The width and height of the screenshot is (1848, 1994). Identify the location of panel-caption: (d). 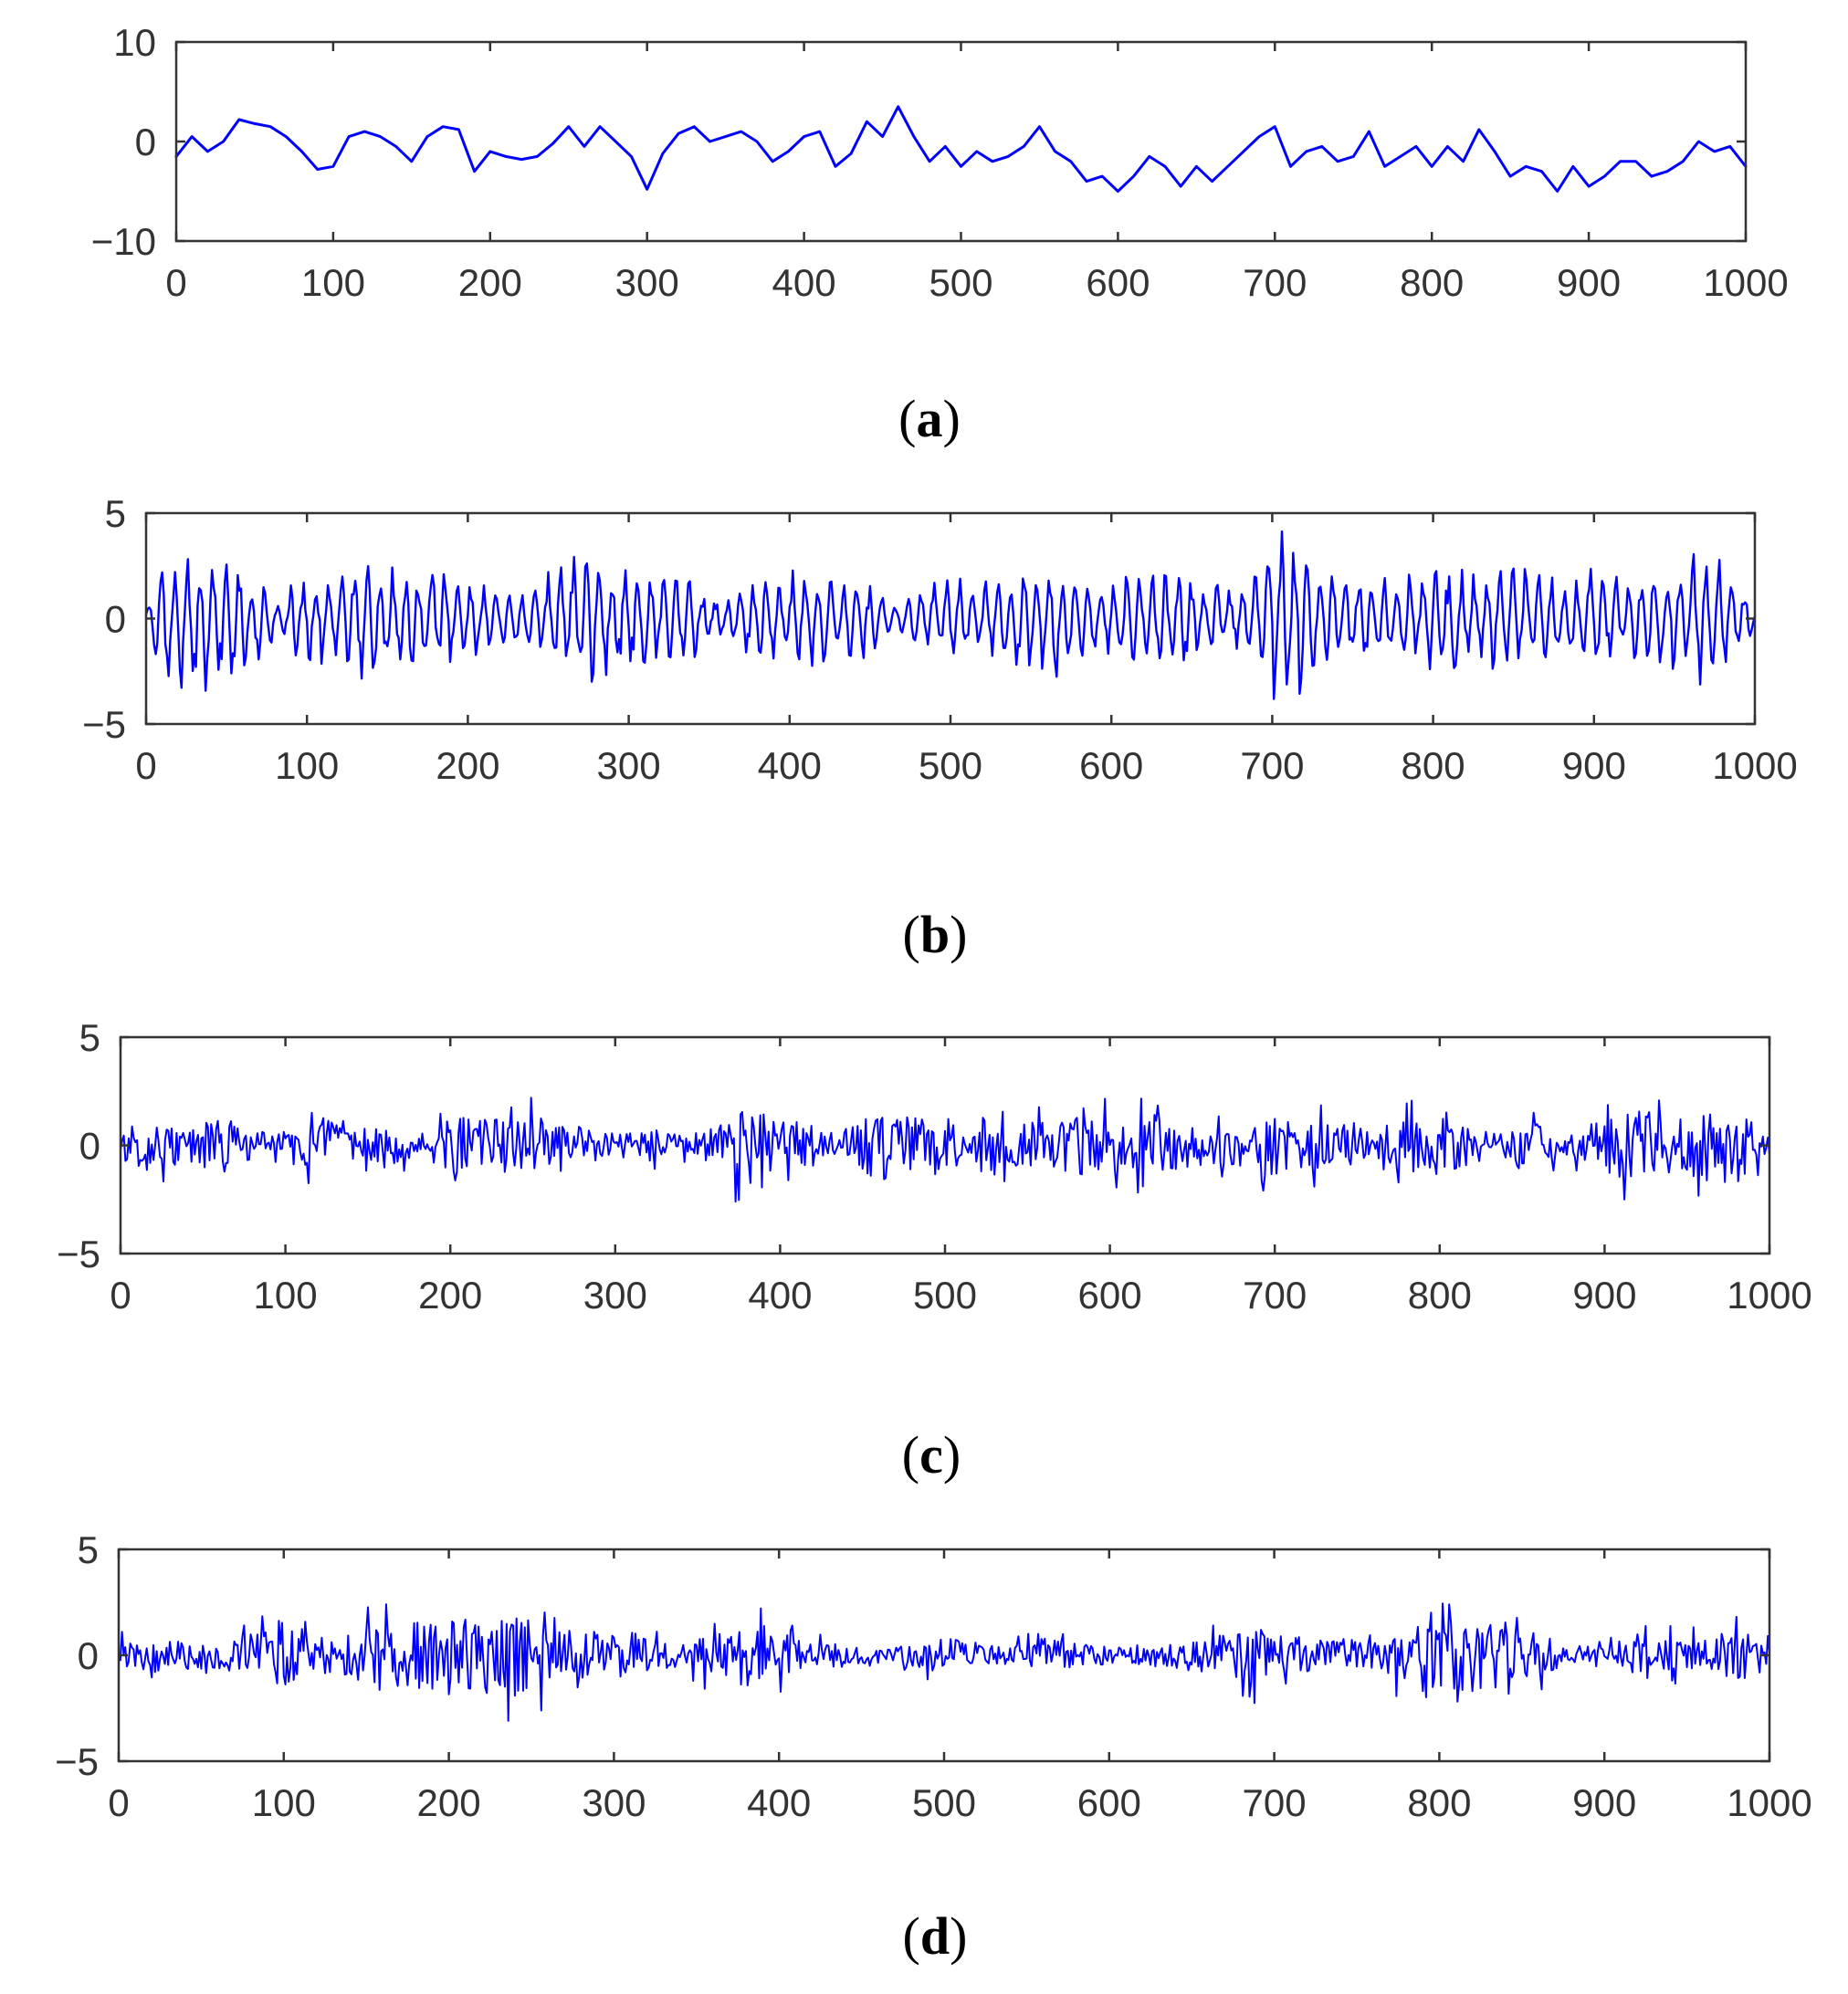
(936, 1936).